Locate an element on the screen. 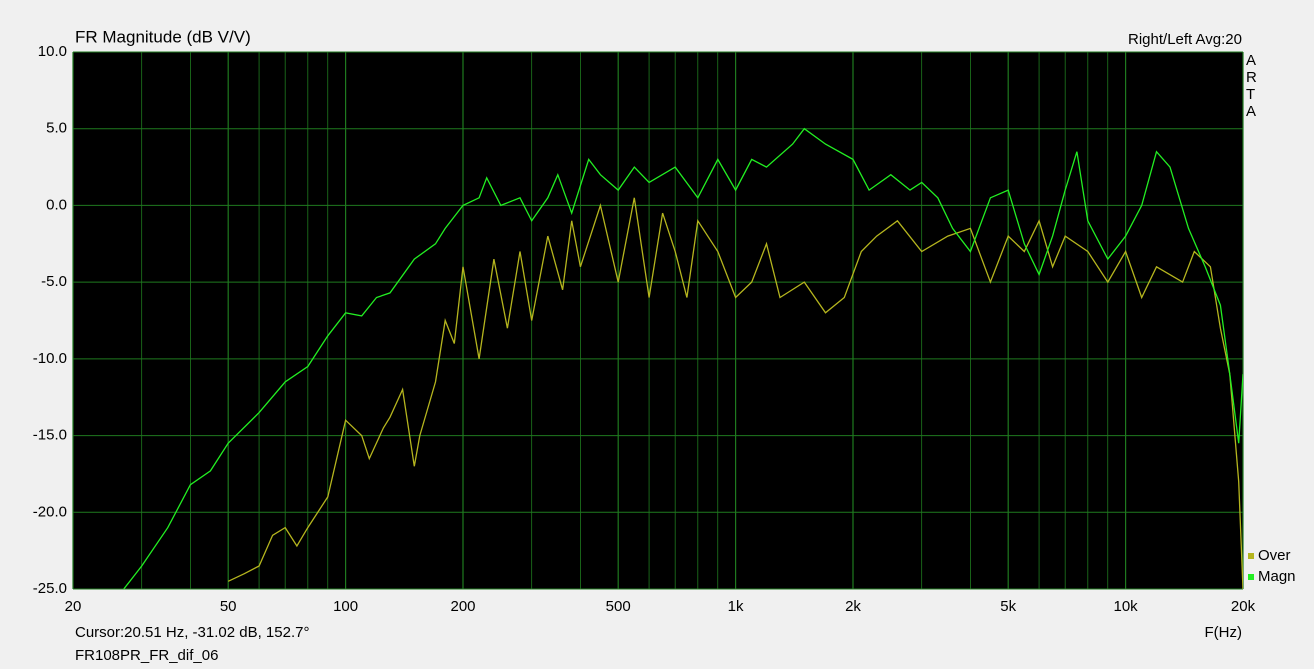 The height and width of the screenshot is (669, 1314). subtitle: Right/Left Avg:20 is located at coordinates (1185, 39).